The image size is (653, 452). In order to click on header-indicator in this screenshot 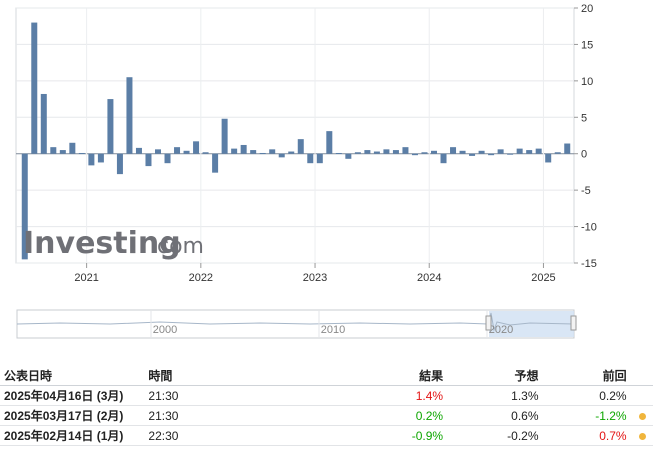, I will do `click(642, 375)`.